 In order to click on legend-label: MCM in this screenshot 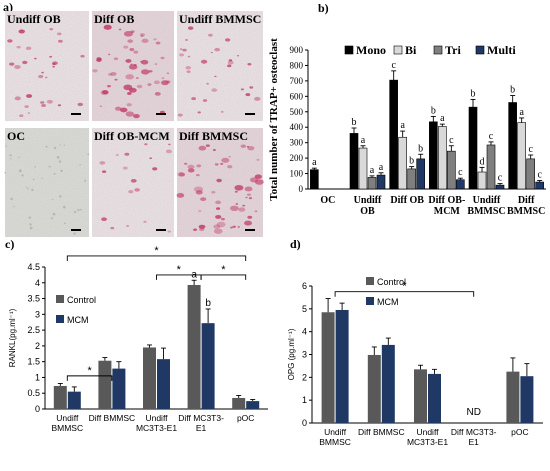, I will do `click(388, 302)`.